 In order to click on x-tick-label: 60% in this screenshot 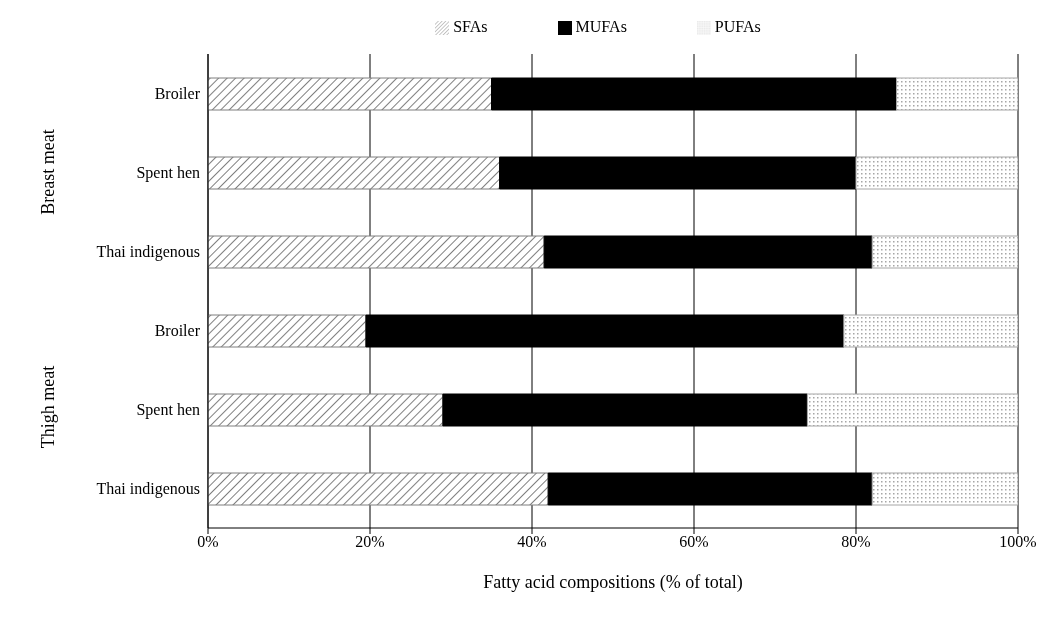, I will do `click(694, 542)`.